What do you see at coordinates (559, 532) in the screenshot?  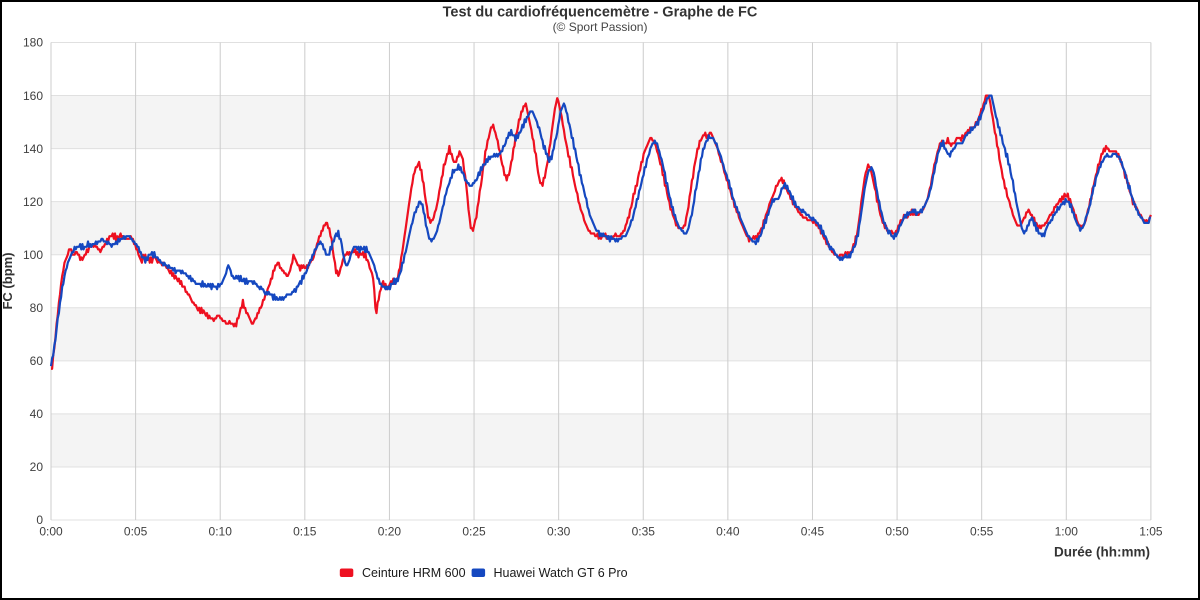 I see `svg-text: 0:30` at bounding box center [559, 532].